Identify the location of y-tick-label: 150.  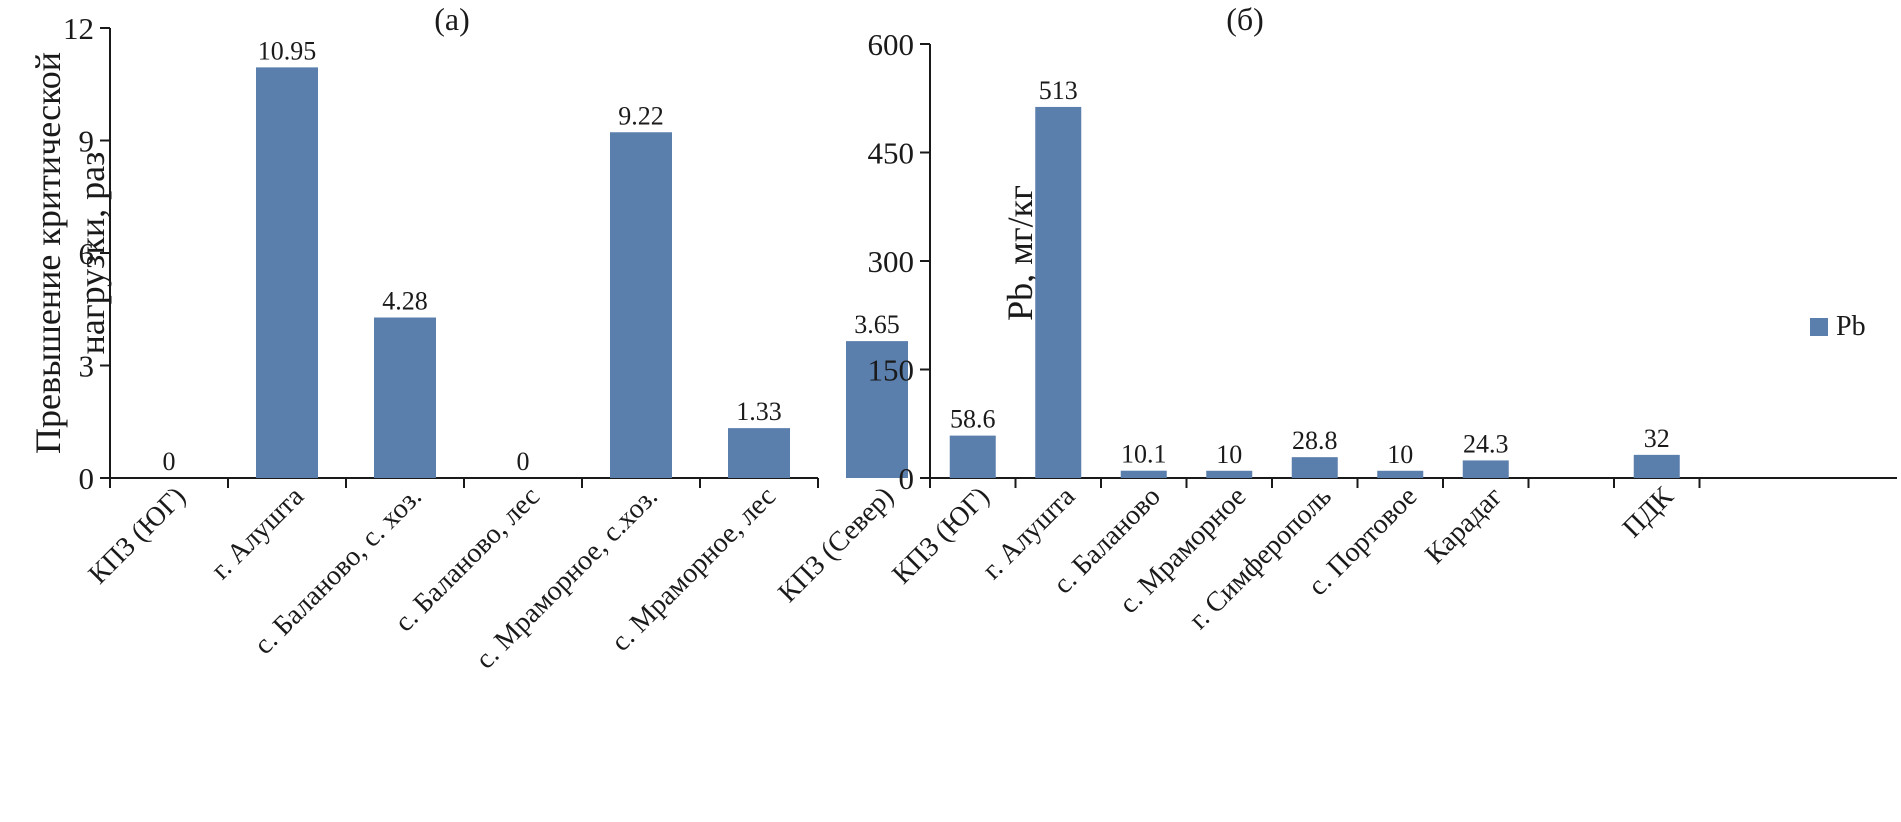
(891, 370).